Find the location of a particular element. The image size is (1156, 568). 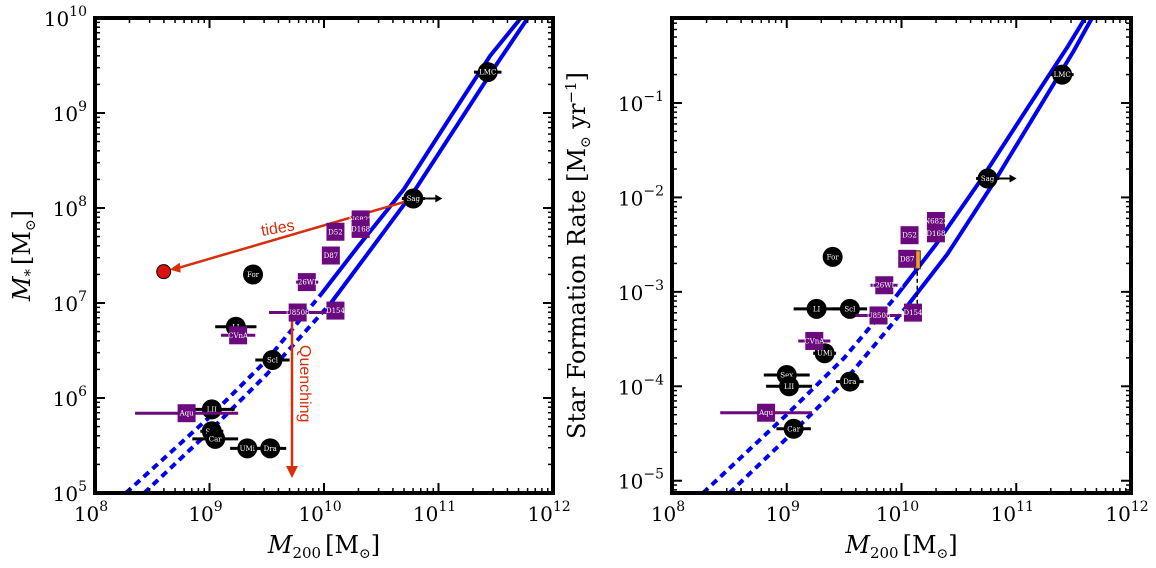

y-axis-label-sub: * is located at coordinates (30, 272).